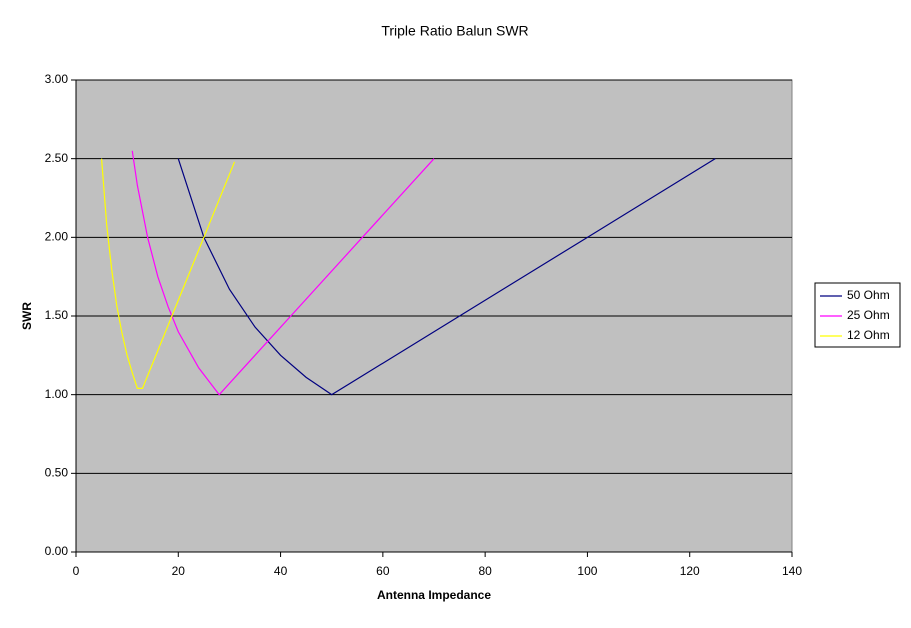  I want to click on legend-box, so click(857, 315).